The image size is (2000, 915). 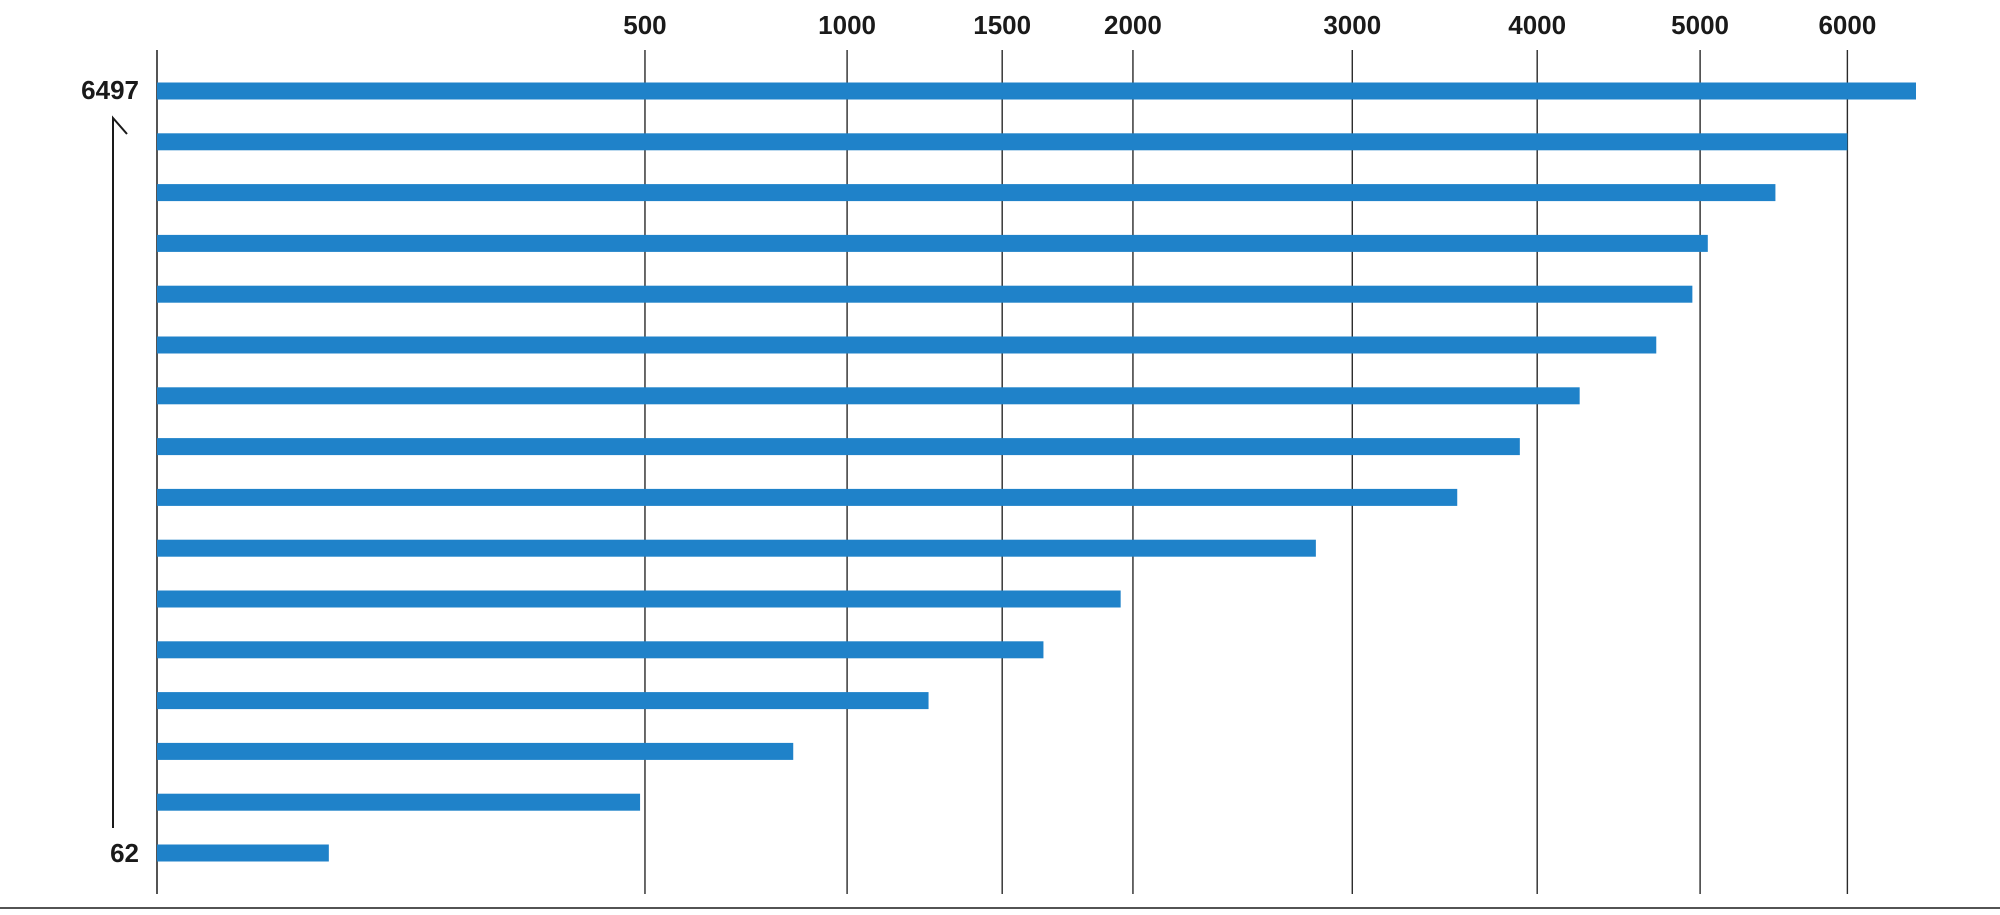 What do you see at coordinates (1847, 25) in the screenshot?
I see `tick-label: 6000` at bounding box center [1847, 25].